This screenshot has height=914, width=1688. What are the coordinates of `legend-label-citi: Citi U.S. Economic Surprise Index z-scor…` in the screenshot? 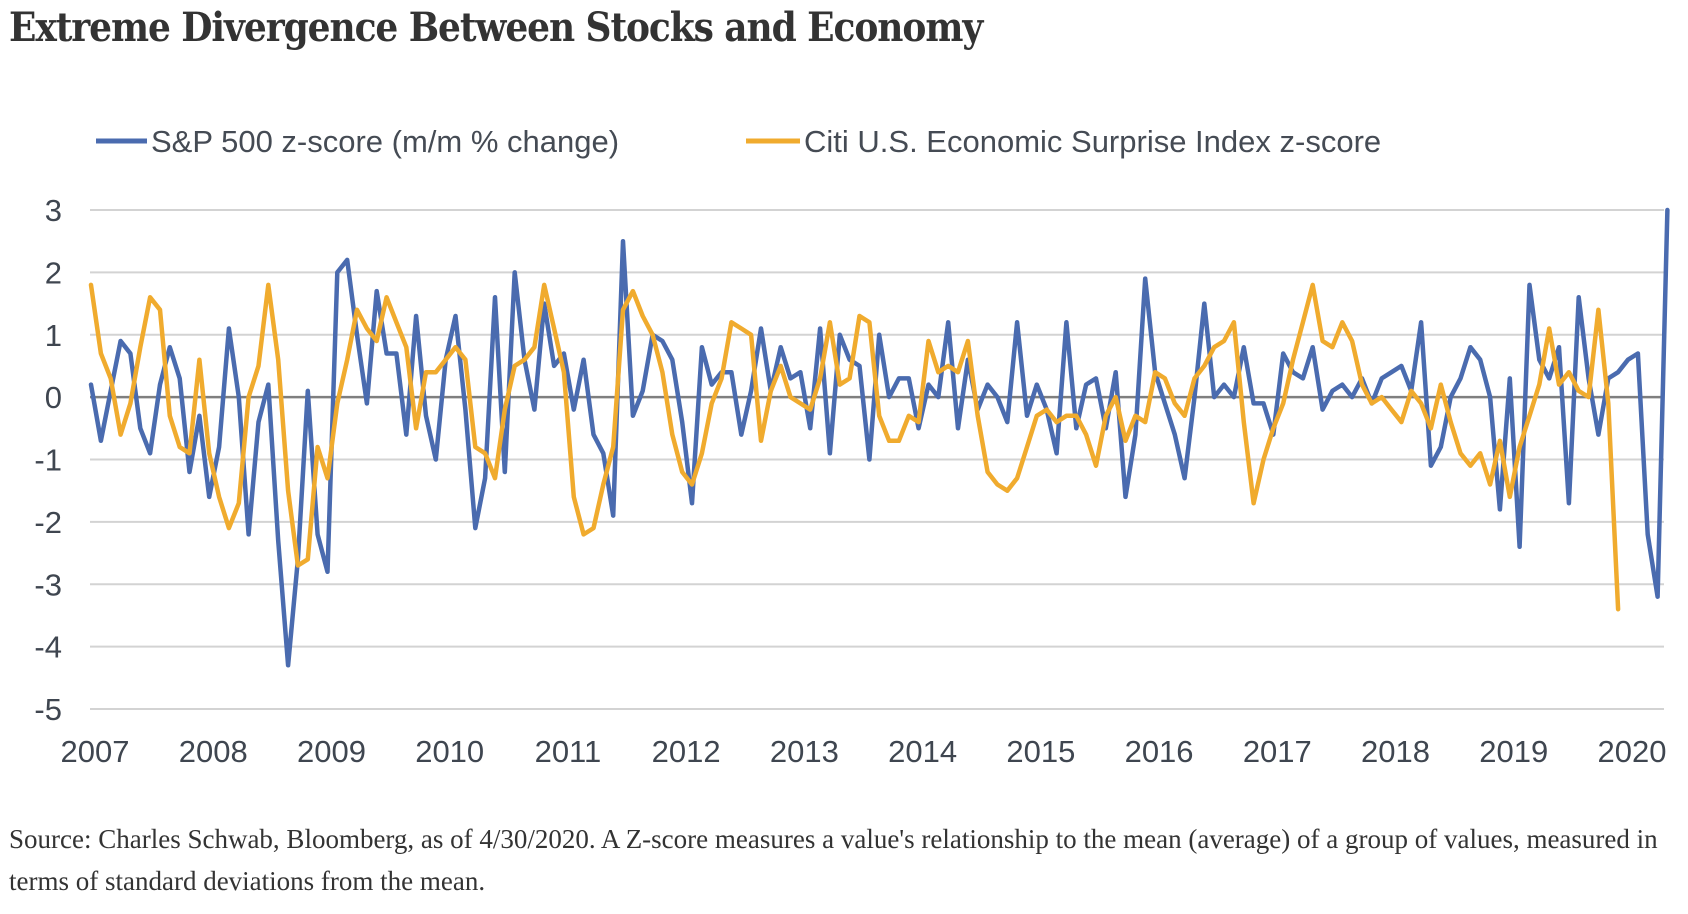 It's located at (1092, 141).